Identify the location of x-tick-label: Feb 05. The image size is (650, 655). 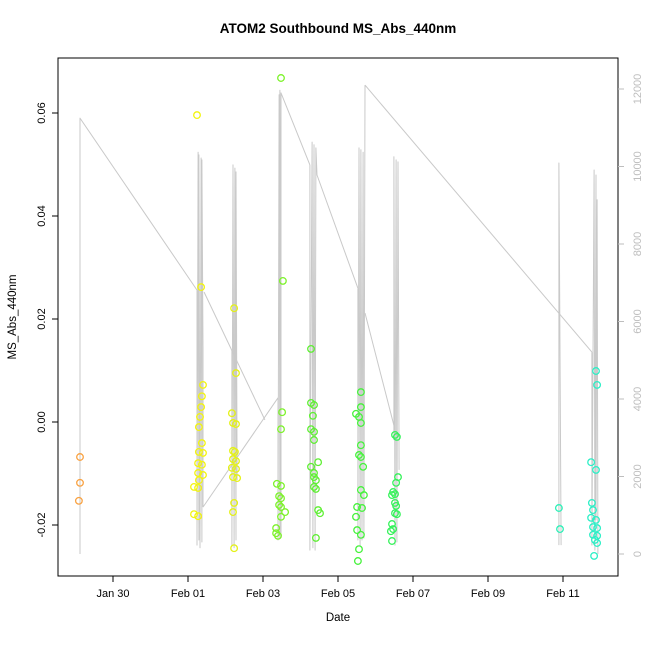
(338, 594).